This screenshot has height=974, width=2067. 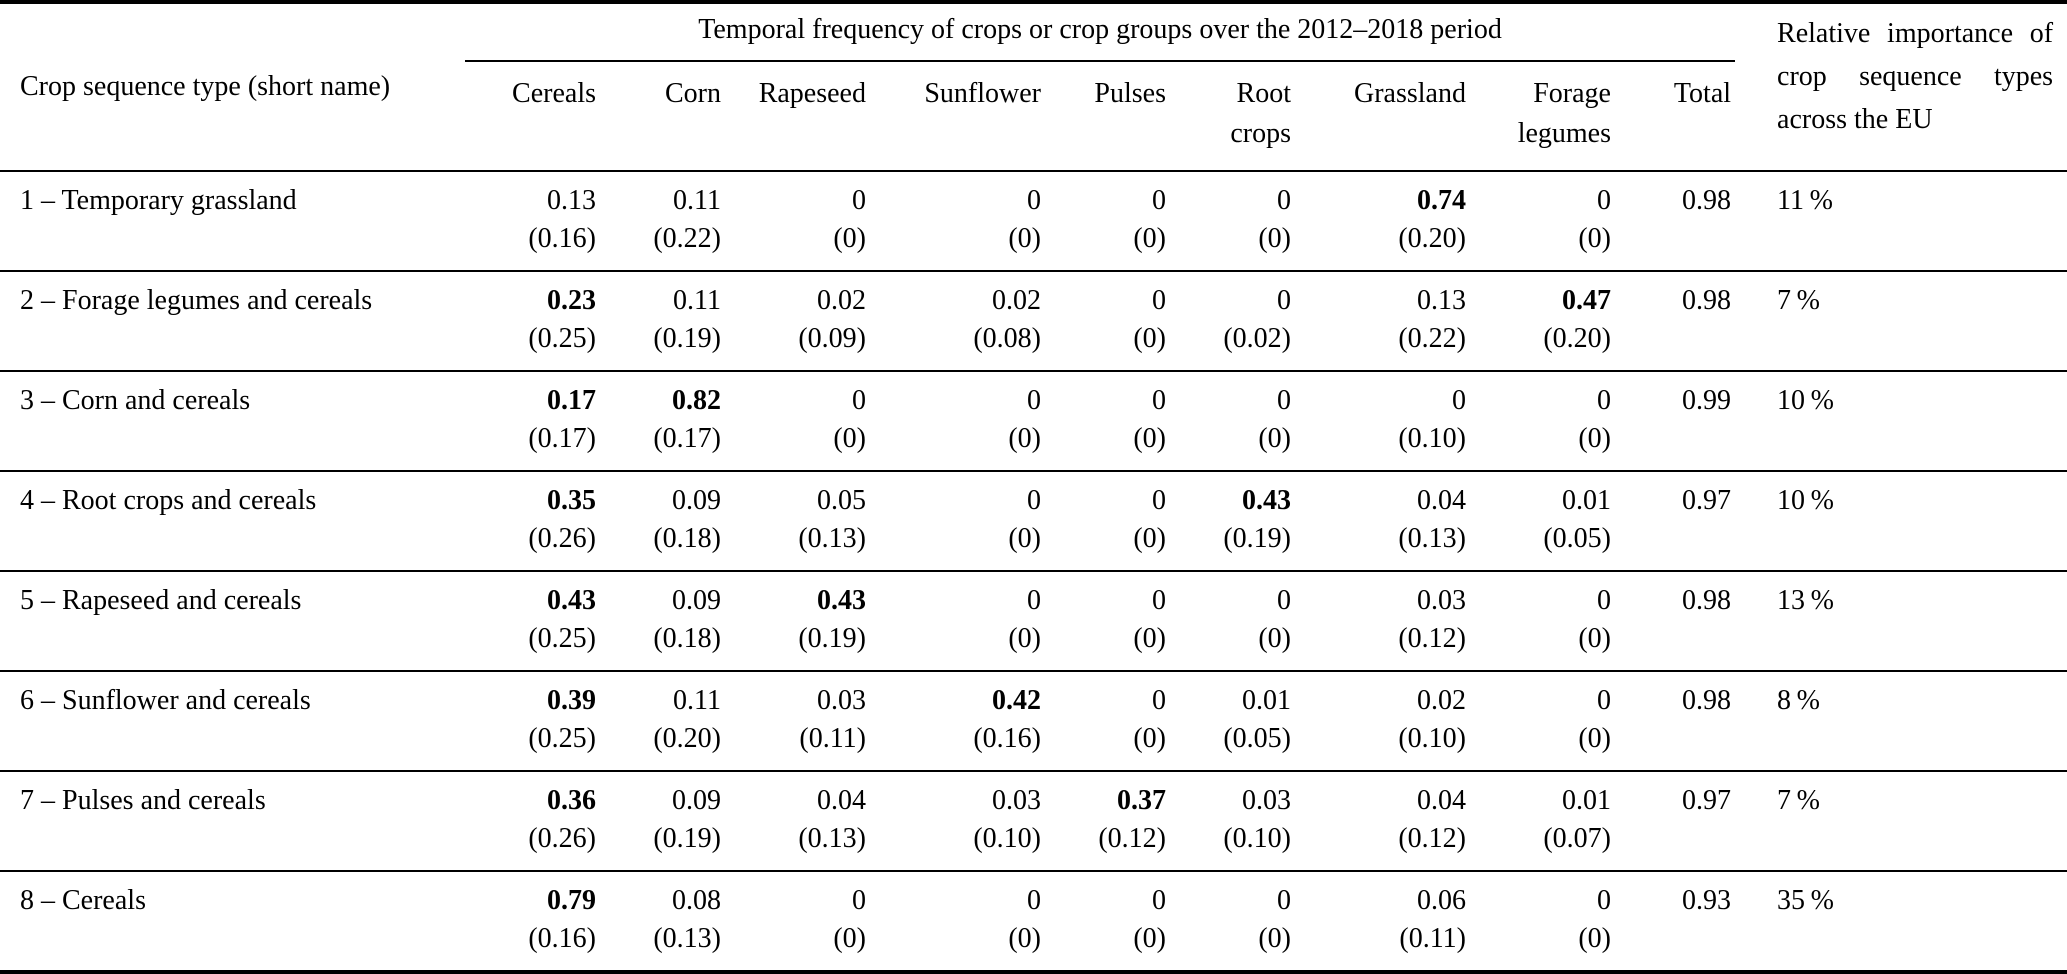 What do you see at coordinates (1707, 500) in the screenshot?
I see `frequency-value: 0.97` at bounding box center [1707, 500].